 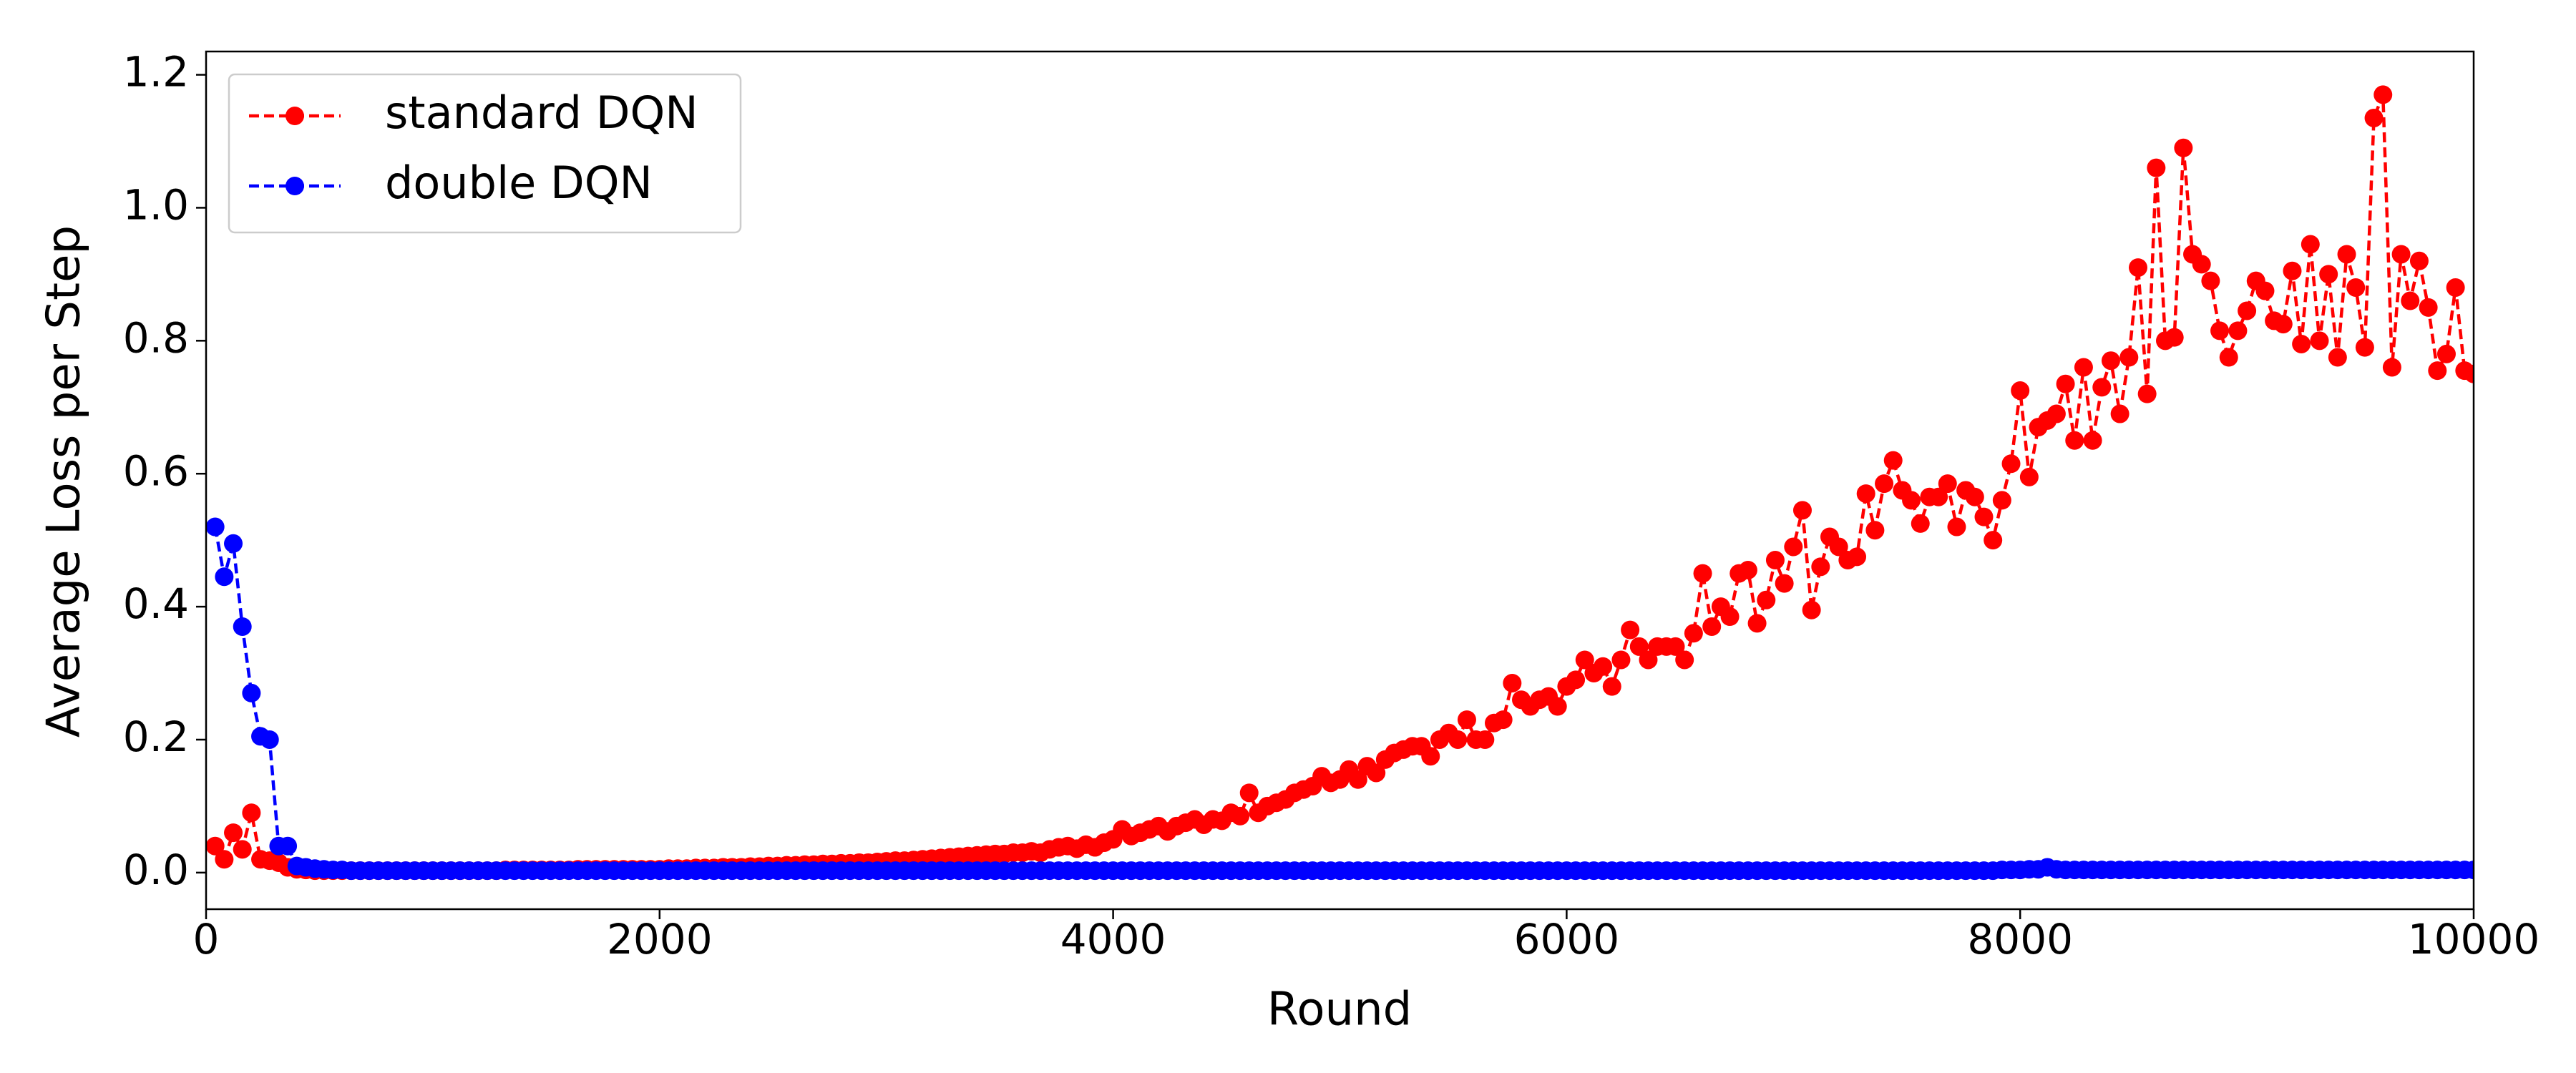 I want to click on y-tick-label: 1.0, so click(x=156, y=206).